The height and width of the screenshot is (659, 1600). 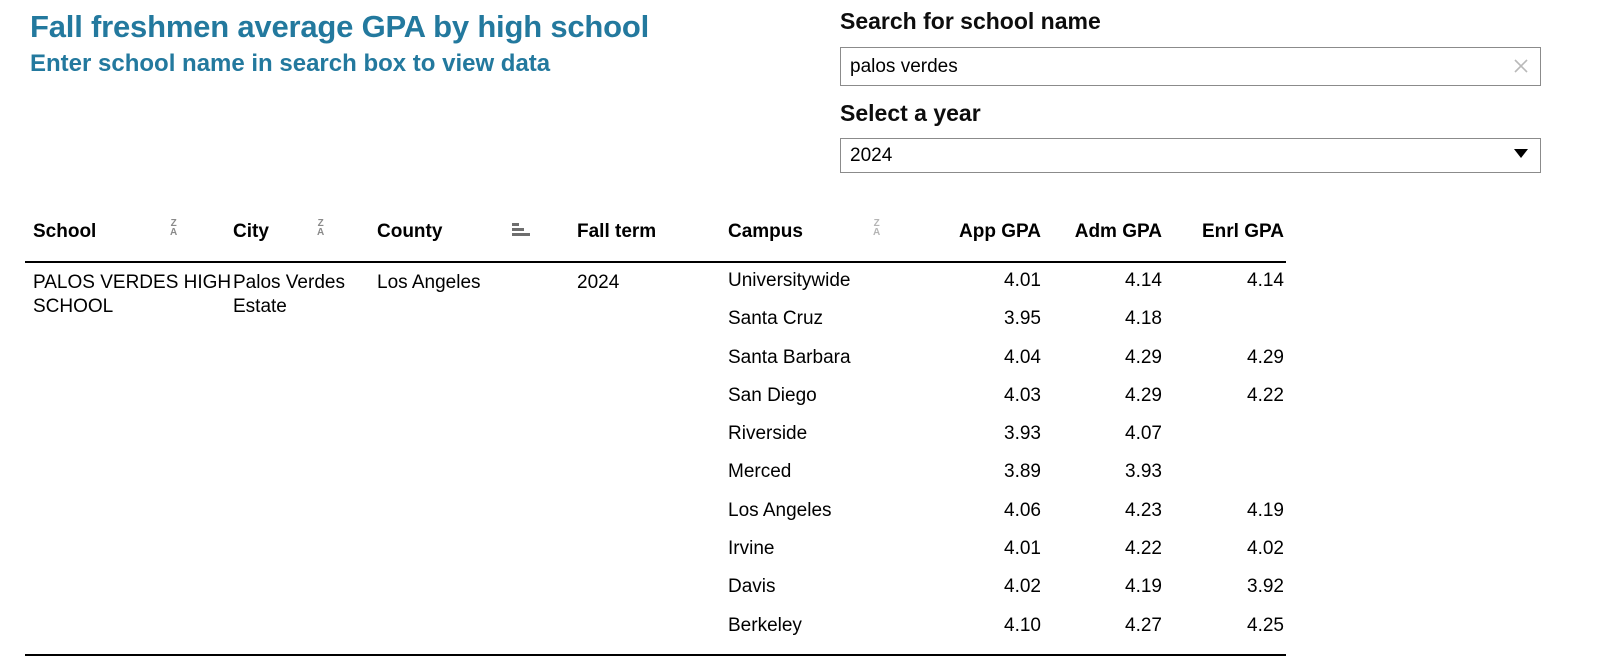 I want to click on table-row: Universitywide 4.01 4.14 4.14, so click(x=1006, y=290).